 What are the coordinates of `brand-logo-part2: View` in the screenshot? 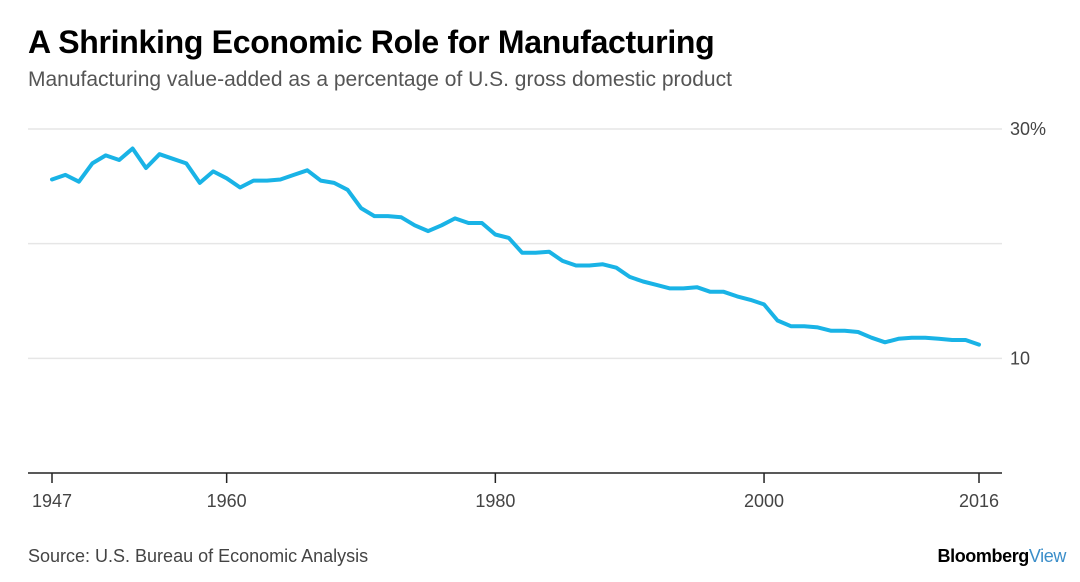 It's located at (1047, 556).